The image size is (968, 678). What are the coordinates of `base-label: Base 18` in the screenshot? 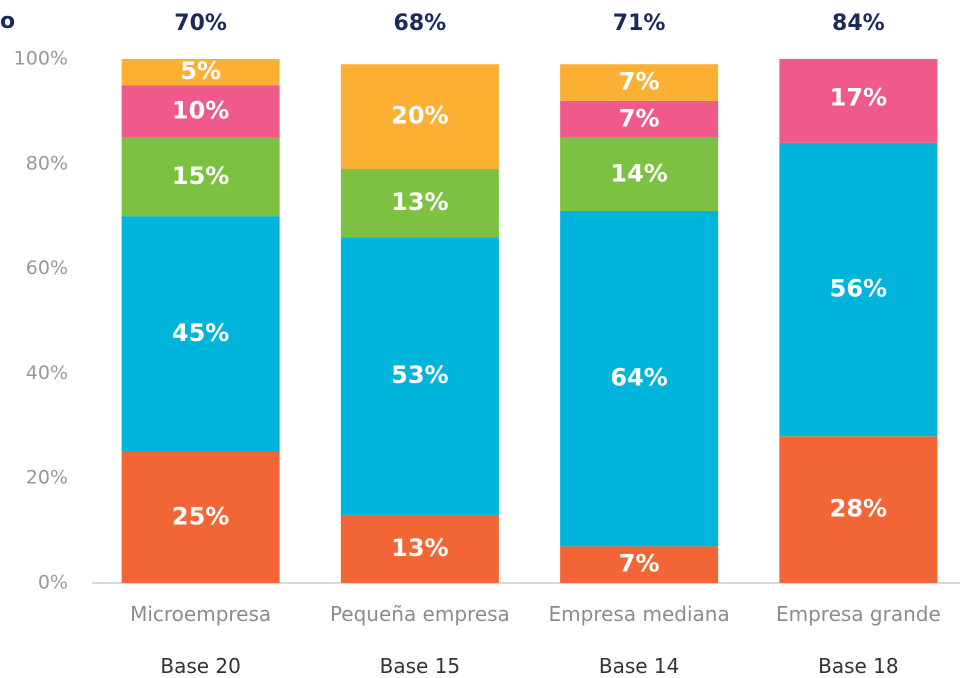 It's located at (858, 666).